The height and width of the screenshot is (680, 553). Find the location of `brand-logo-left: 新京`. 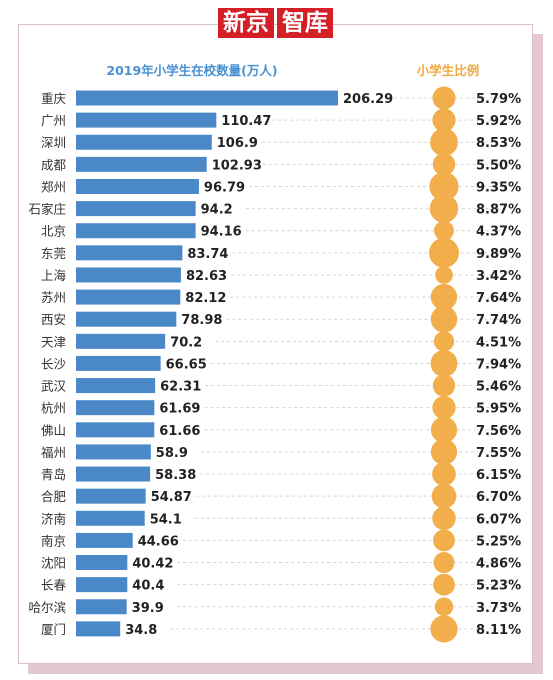

brand-logo-left: 新京 is located at coordinates (246, 23).